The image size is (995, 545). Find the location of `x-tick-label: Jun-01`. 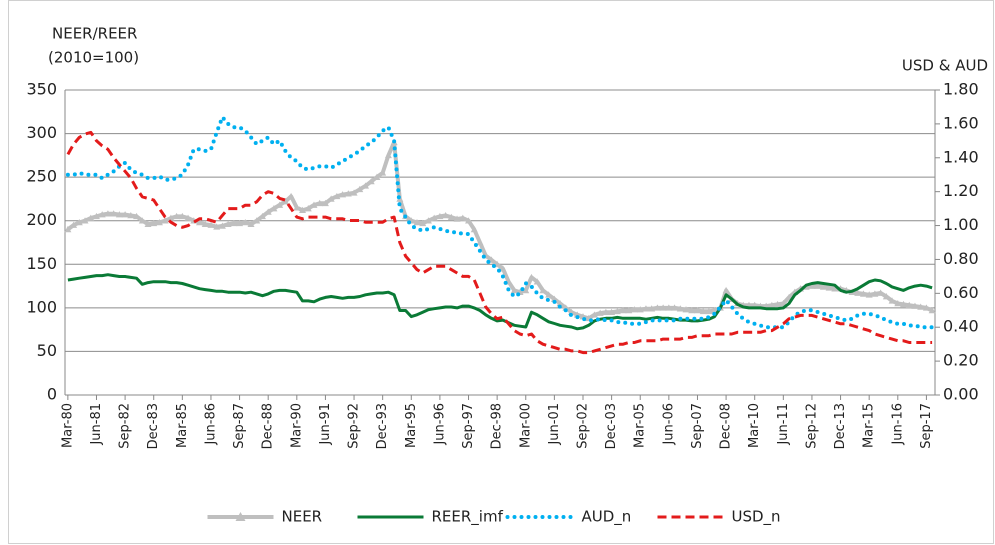

x-tick-label: Jun-01 is located at coordinates (554, 424).